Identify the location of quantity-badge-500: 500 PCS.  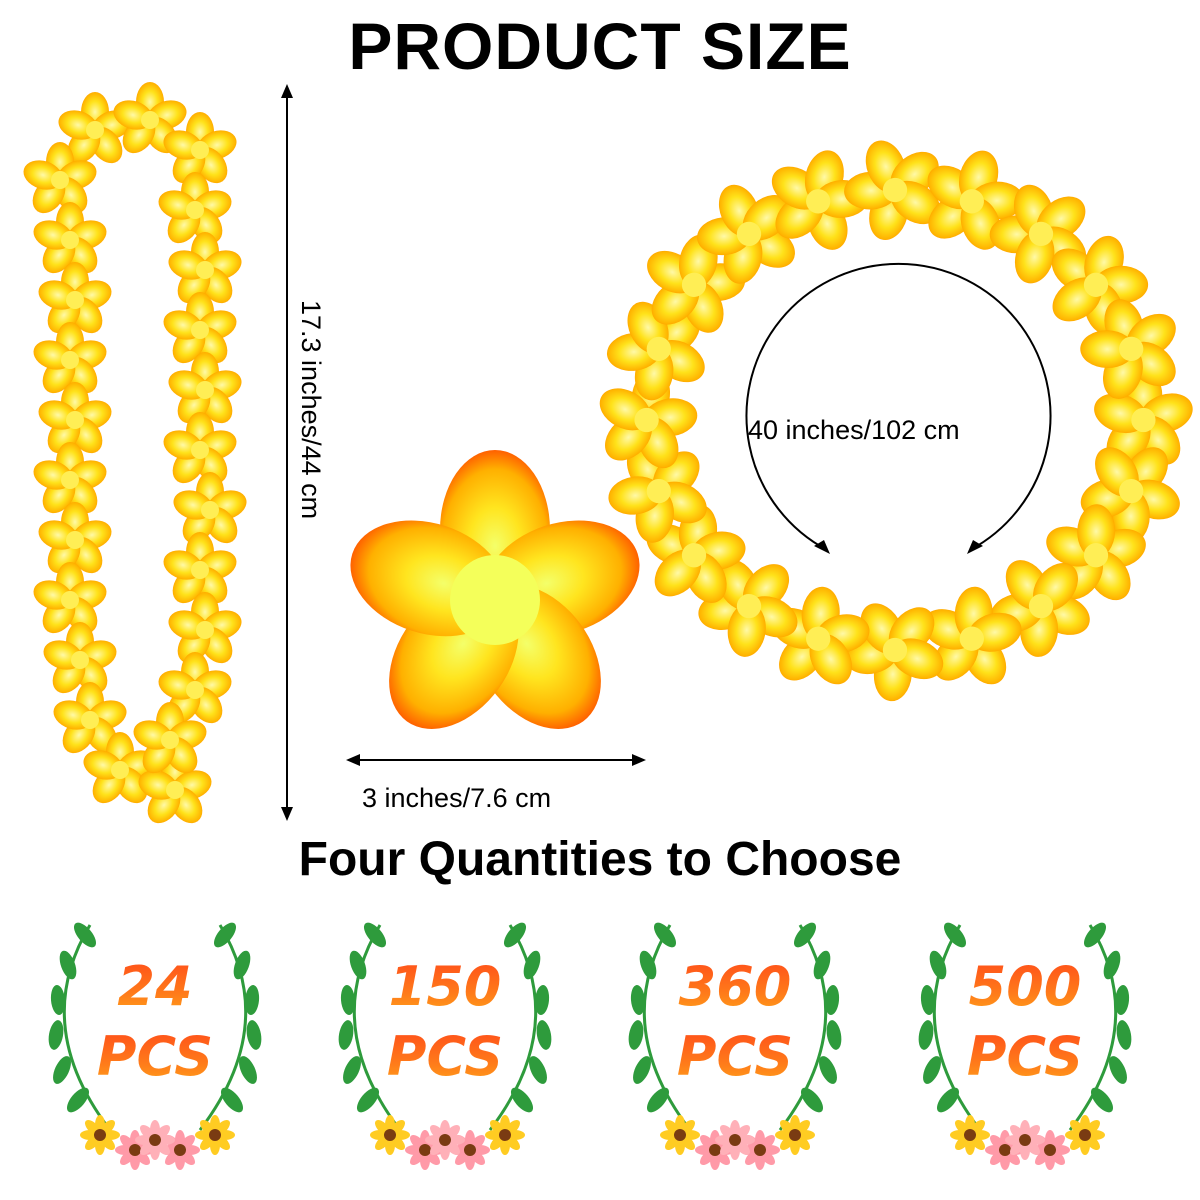
(1025, 1037).